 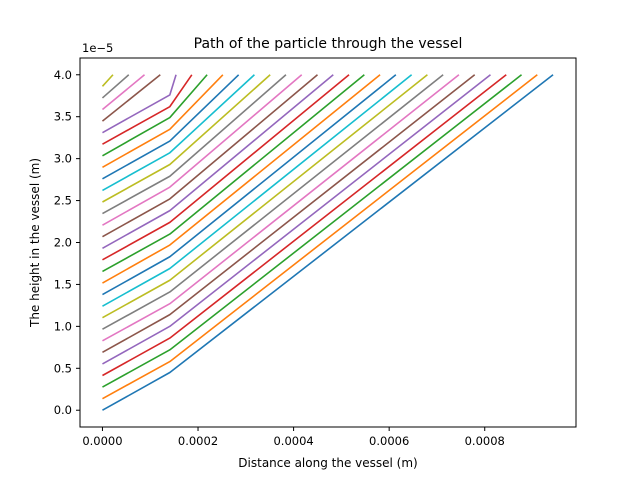 I want to click on y-tick-label: 1.0, so click(x=63, y=326).